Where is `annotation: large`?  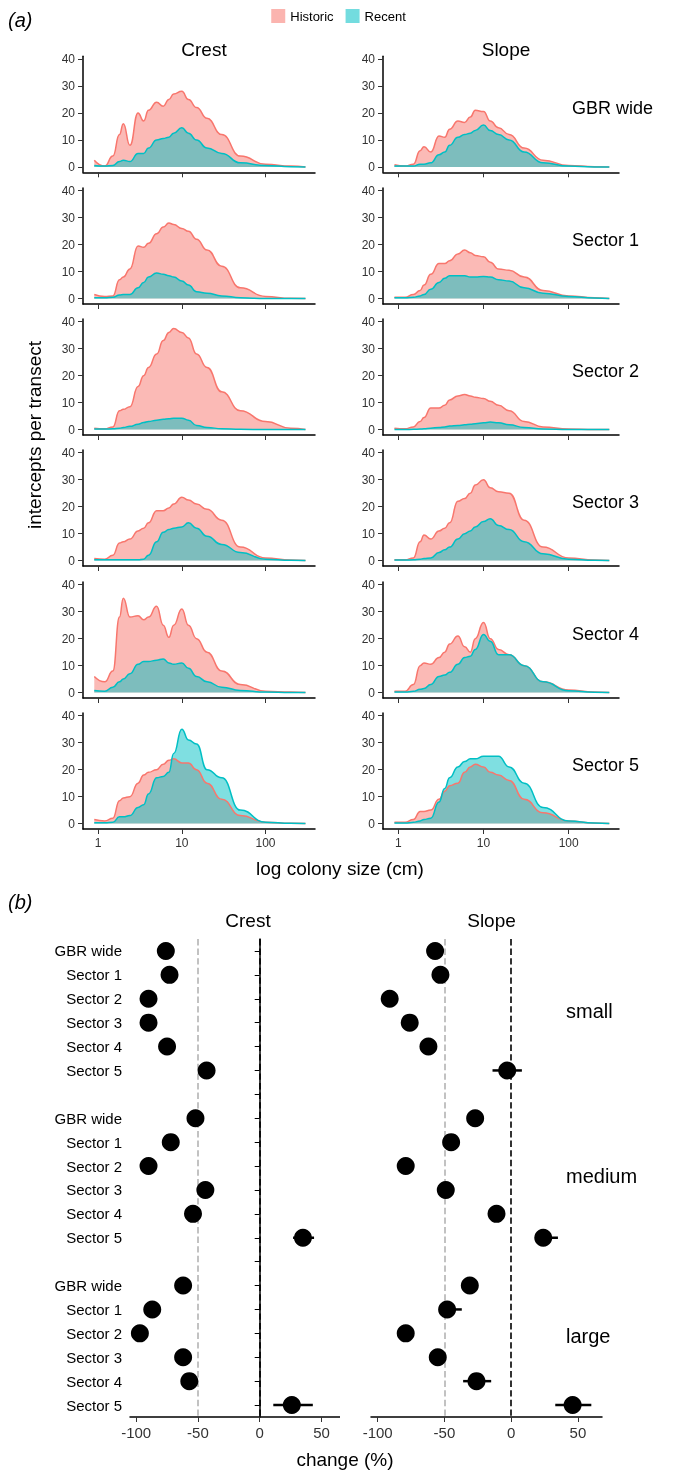
annotation: large is located at coordinates (588, 1336).